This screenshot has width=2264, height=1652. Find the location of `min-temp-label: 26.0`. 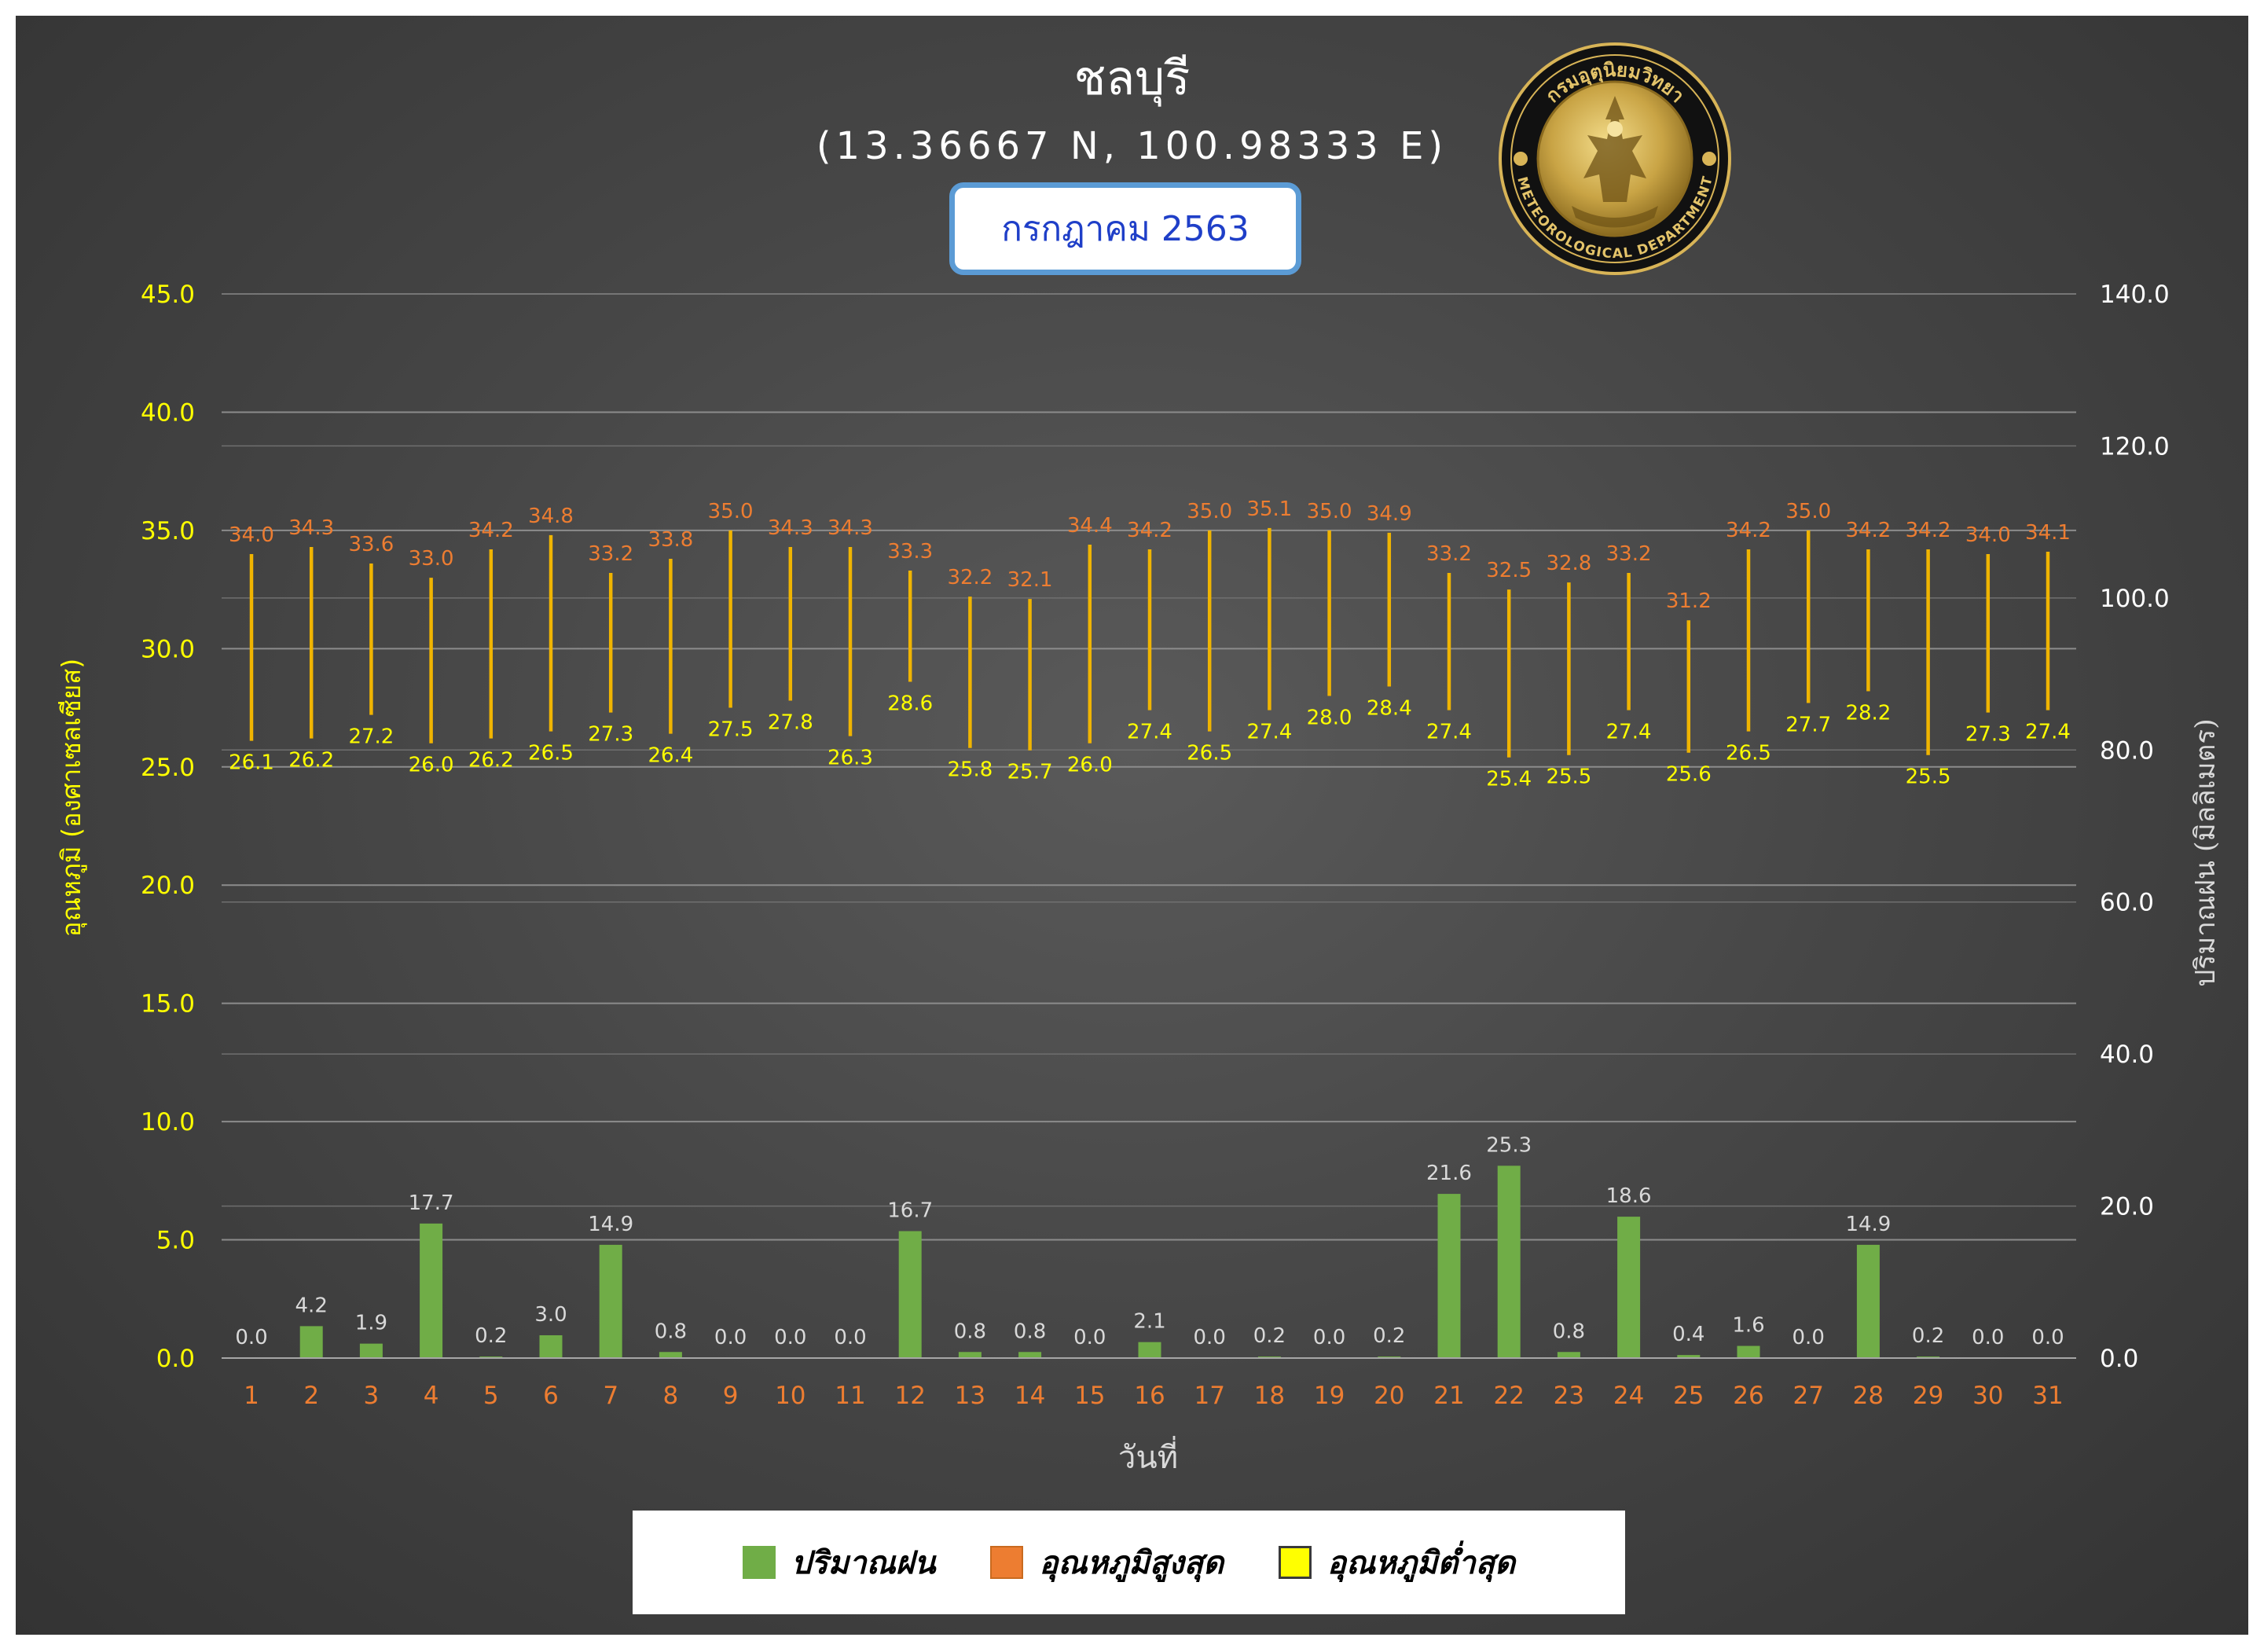

min-temp-label: 26.0 is located at coordinates (431, 766).